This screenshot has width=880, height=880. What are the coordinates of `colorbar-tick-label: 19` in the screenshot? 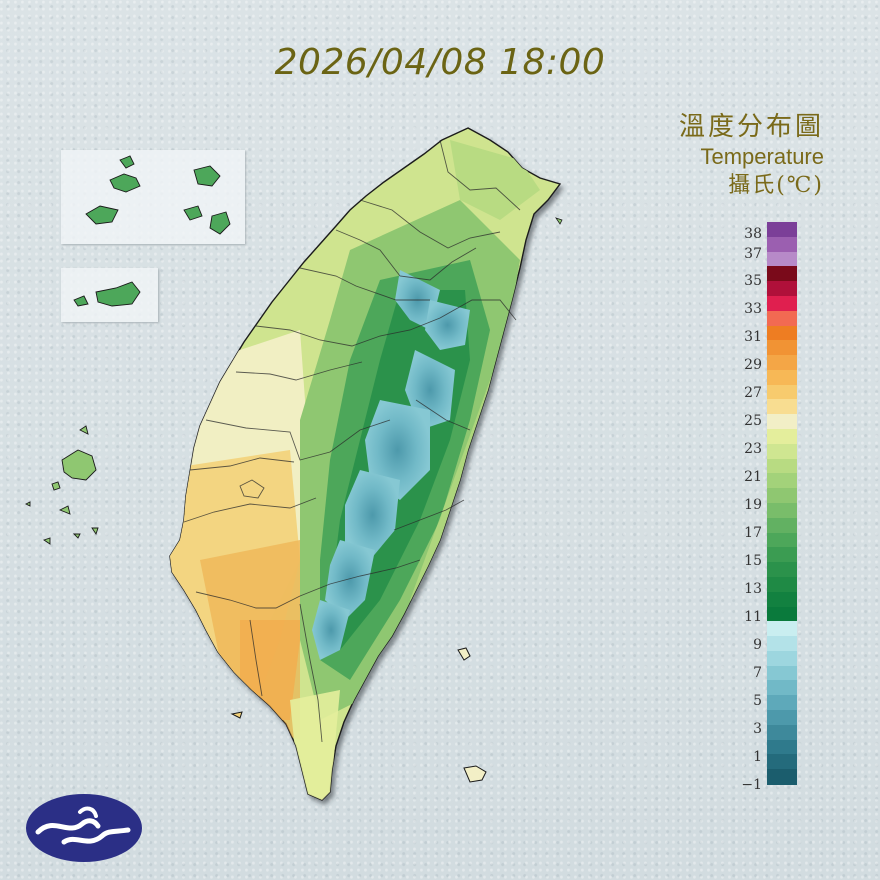 It's located at (753, 505).